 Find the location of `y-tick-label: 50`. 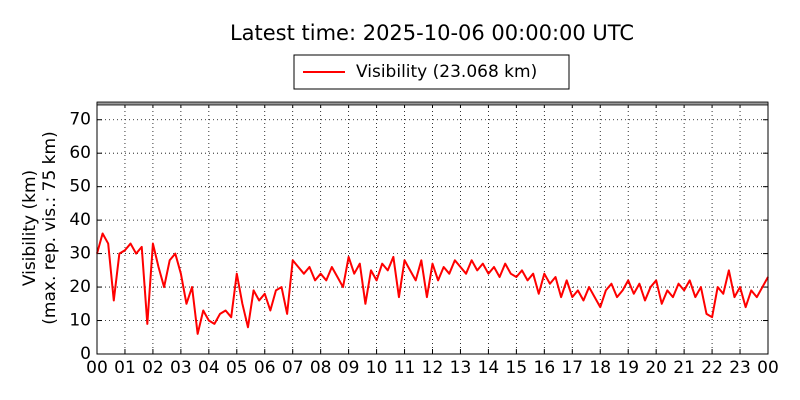

y-tick-label: 50 is located at coordinates (80, 187).